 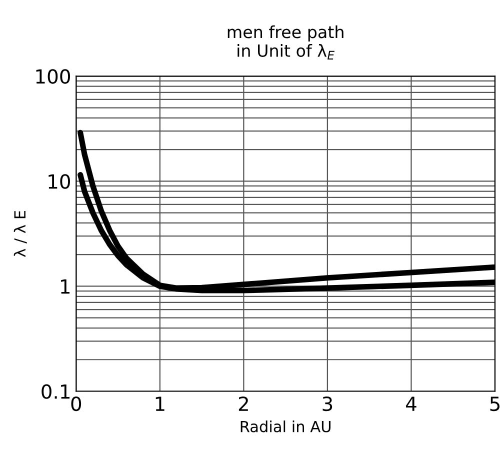 What do you see at coordinates (160, 403) in the screenshot?
I see `x-tick-label: 1` at bounding box center [160, 403].